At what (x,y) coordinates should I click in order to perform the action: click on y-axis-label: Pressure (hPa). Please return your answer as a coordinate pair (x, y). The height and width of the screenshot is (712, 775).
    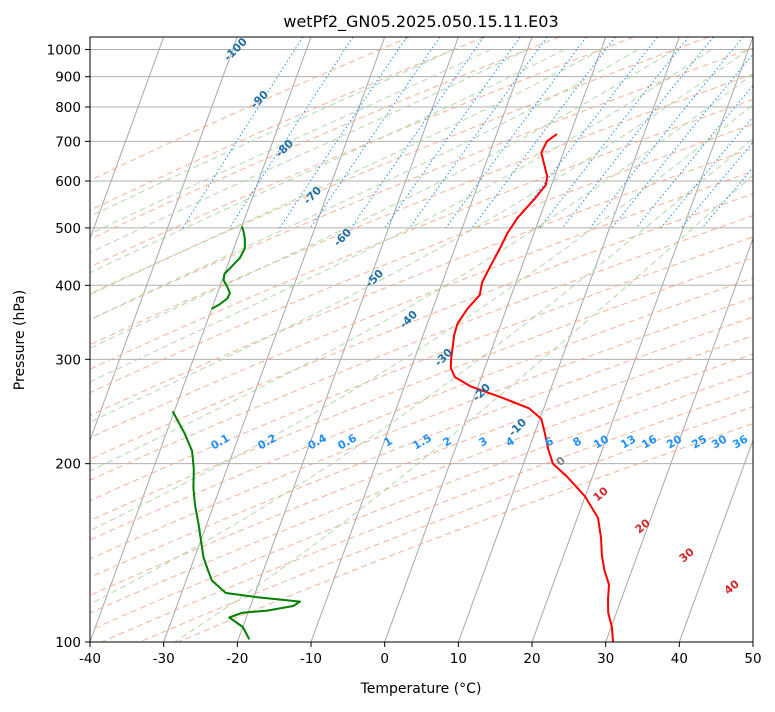
    Looking at the image, I should click on (20, 340).